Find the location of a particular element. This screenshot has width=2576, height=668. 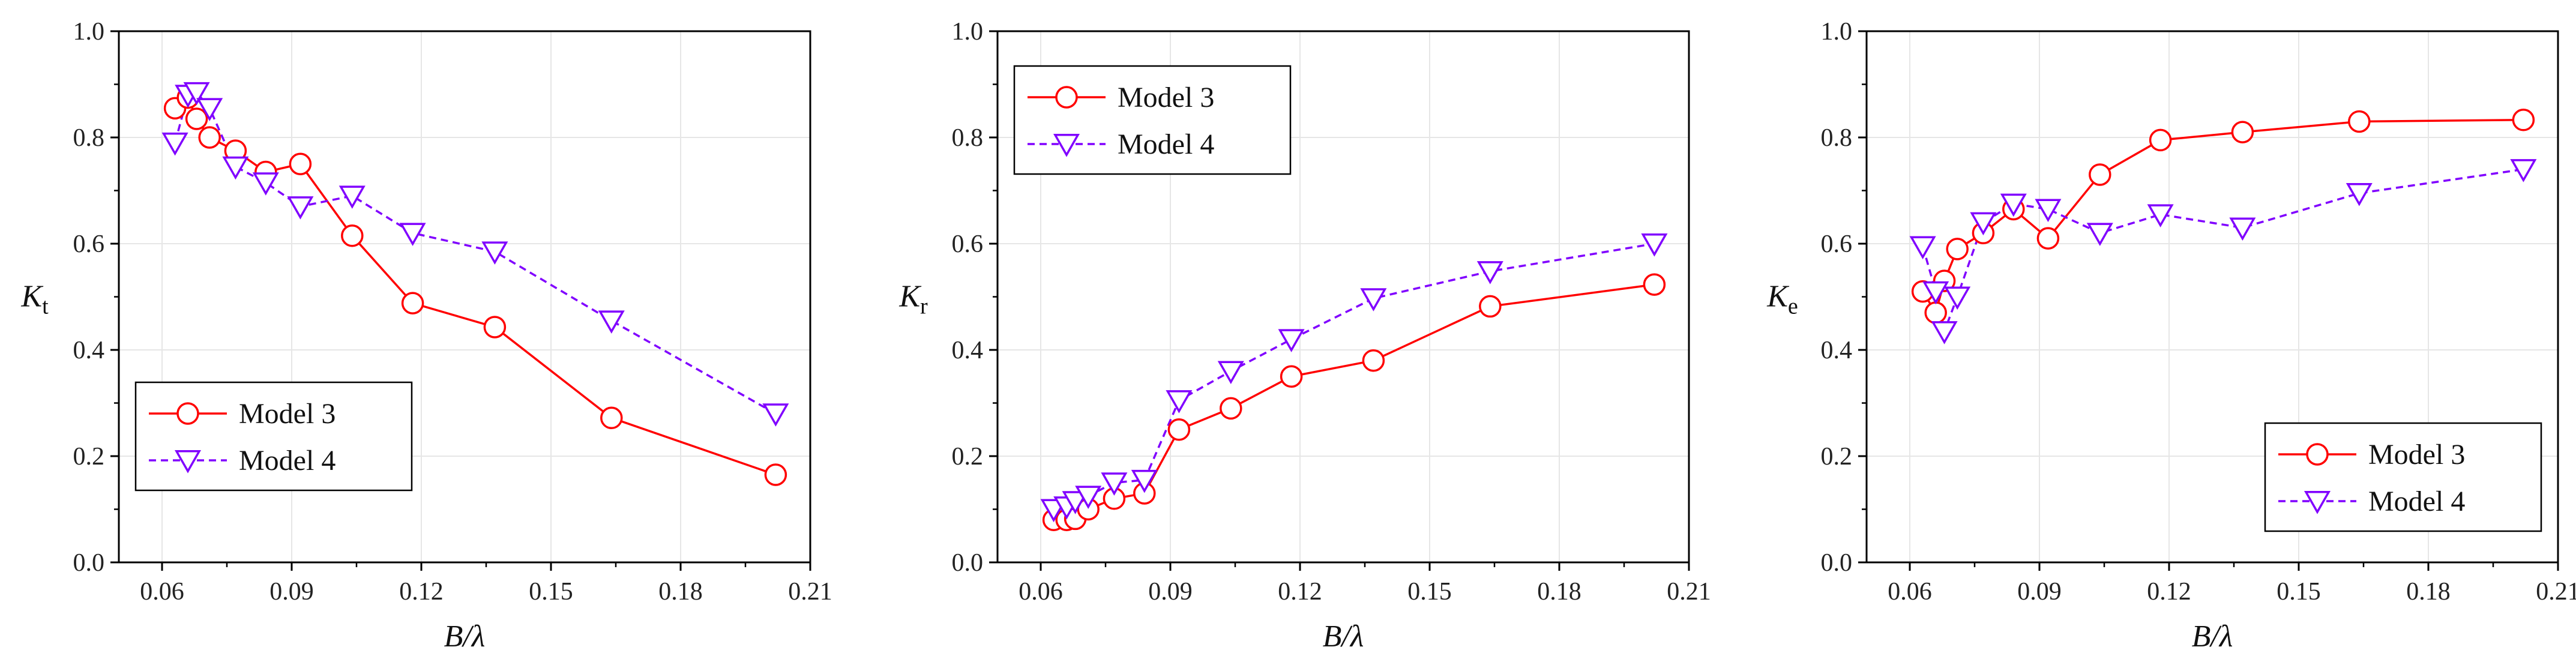

y-axis-label: Kt is located at coordinates (34, 299).